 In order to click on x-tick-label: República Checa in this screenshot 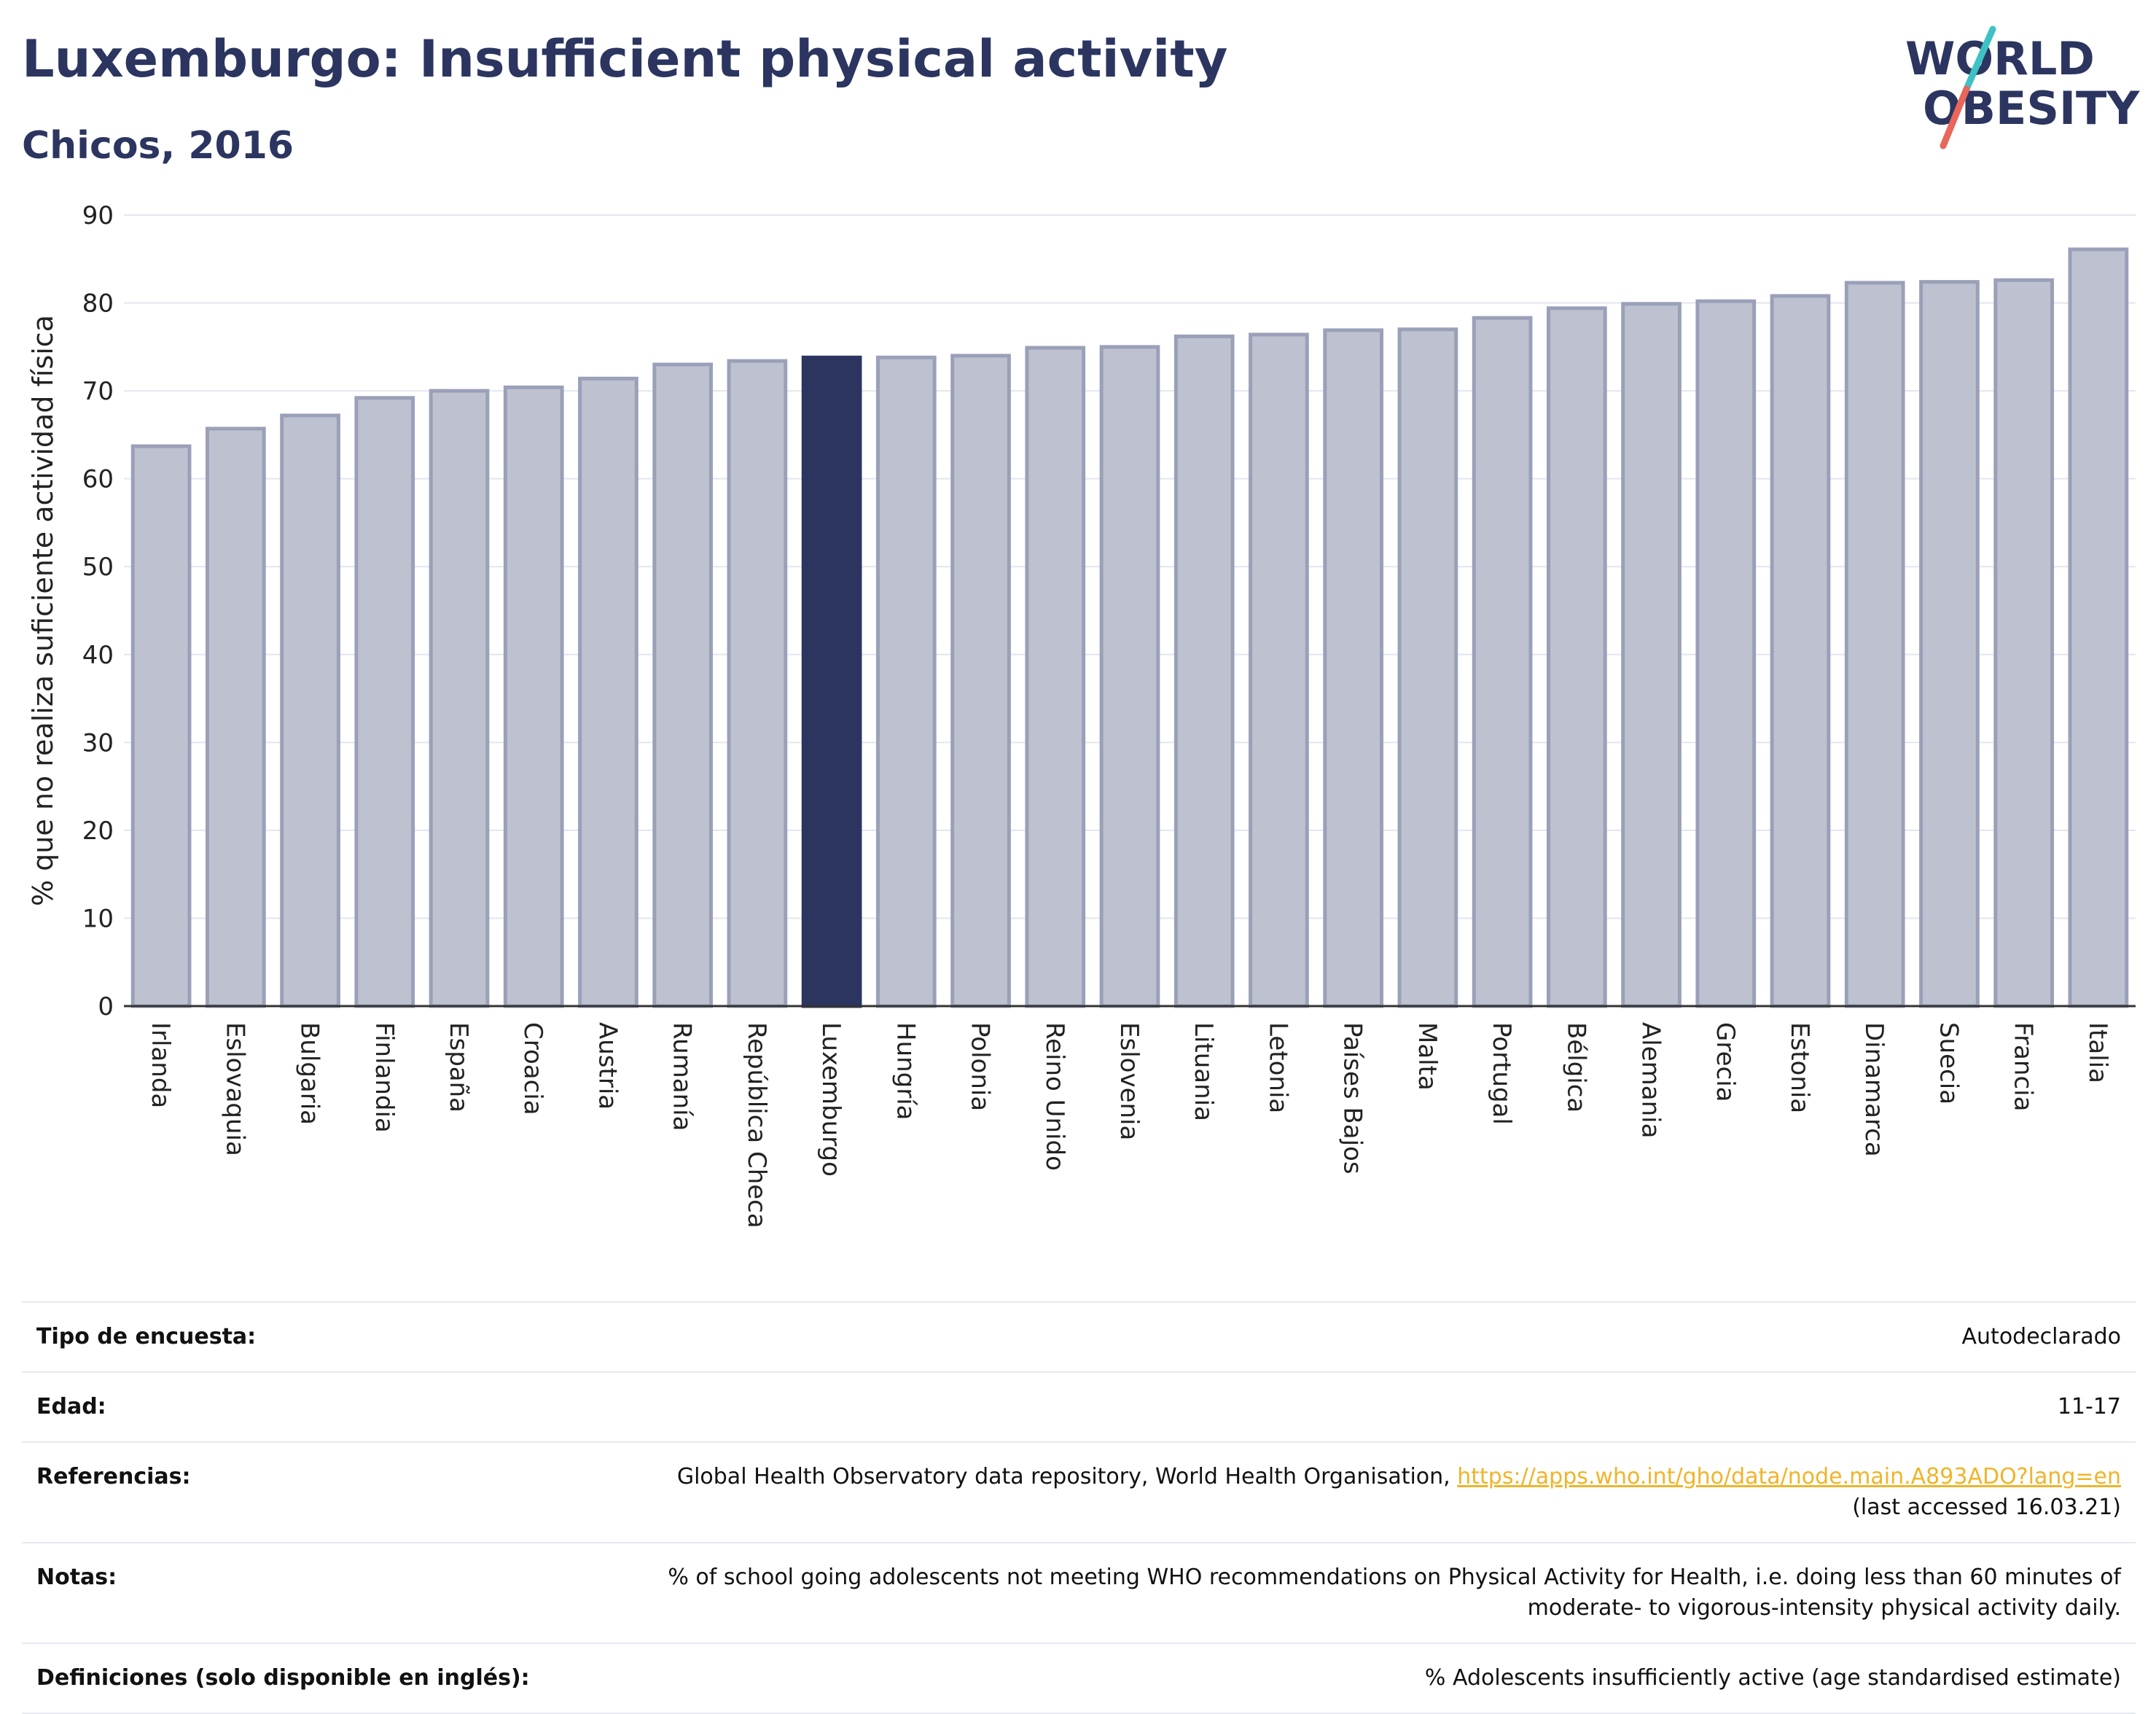, I will do `click(757, 1125)`.